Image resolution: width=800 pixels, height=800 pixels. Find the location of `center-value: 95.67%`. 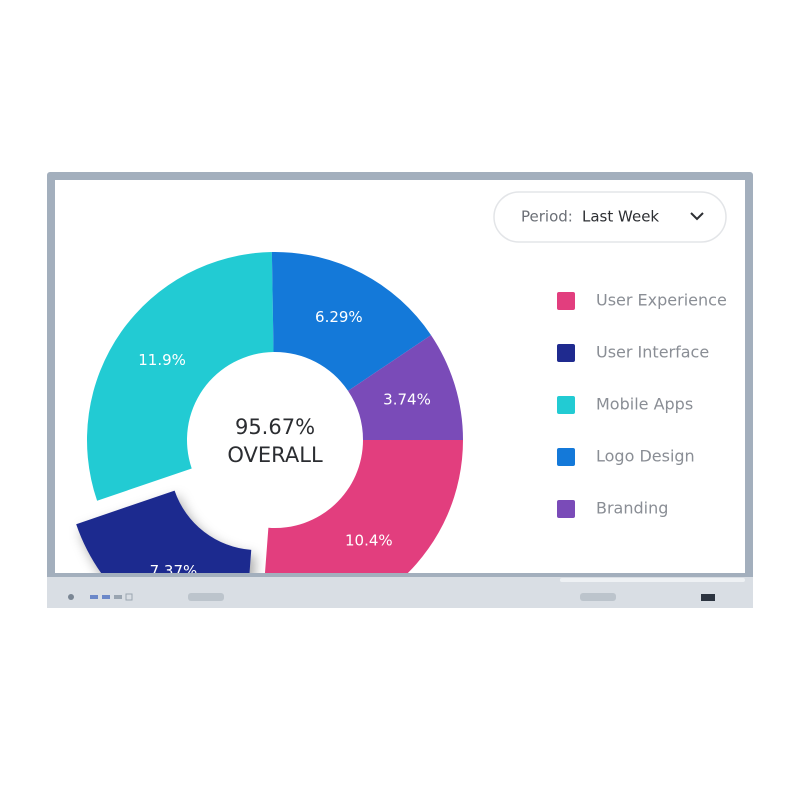

center-value: 95.67% is located at coordinates (275, 427).